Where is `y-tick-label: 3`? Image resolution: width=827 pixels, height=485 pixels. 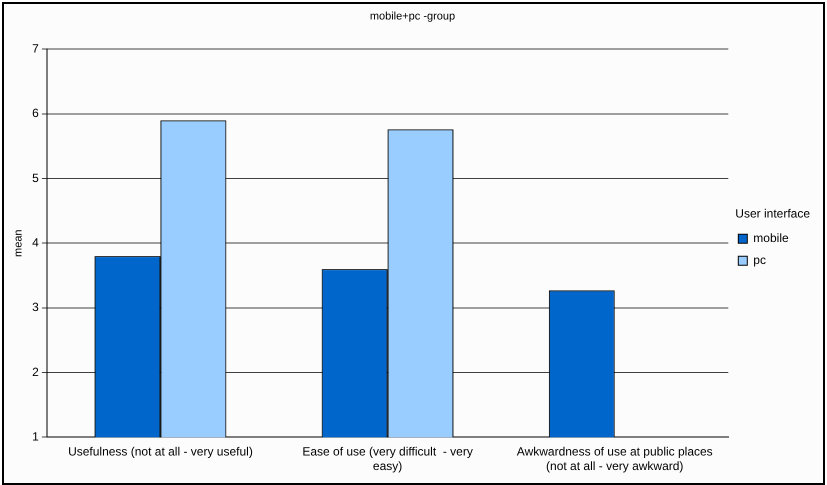 y-tick-label: 3 is located at coordinates (36, 307).